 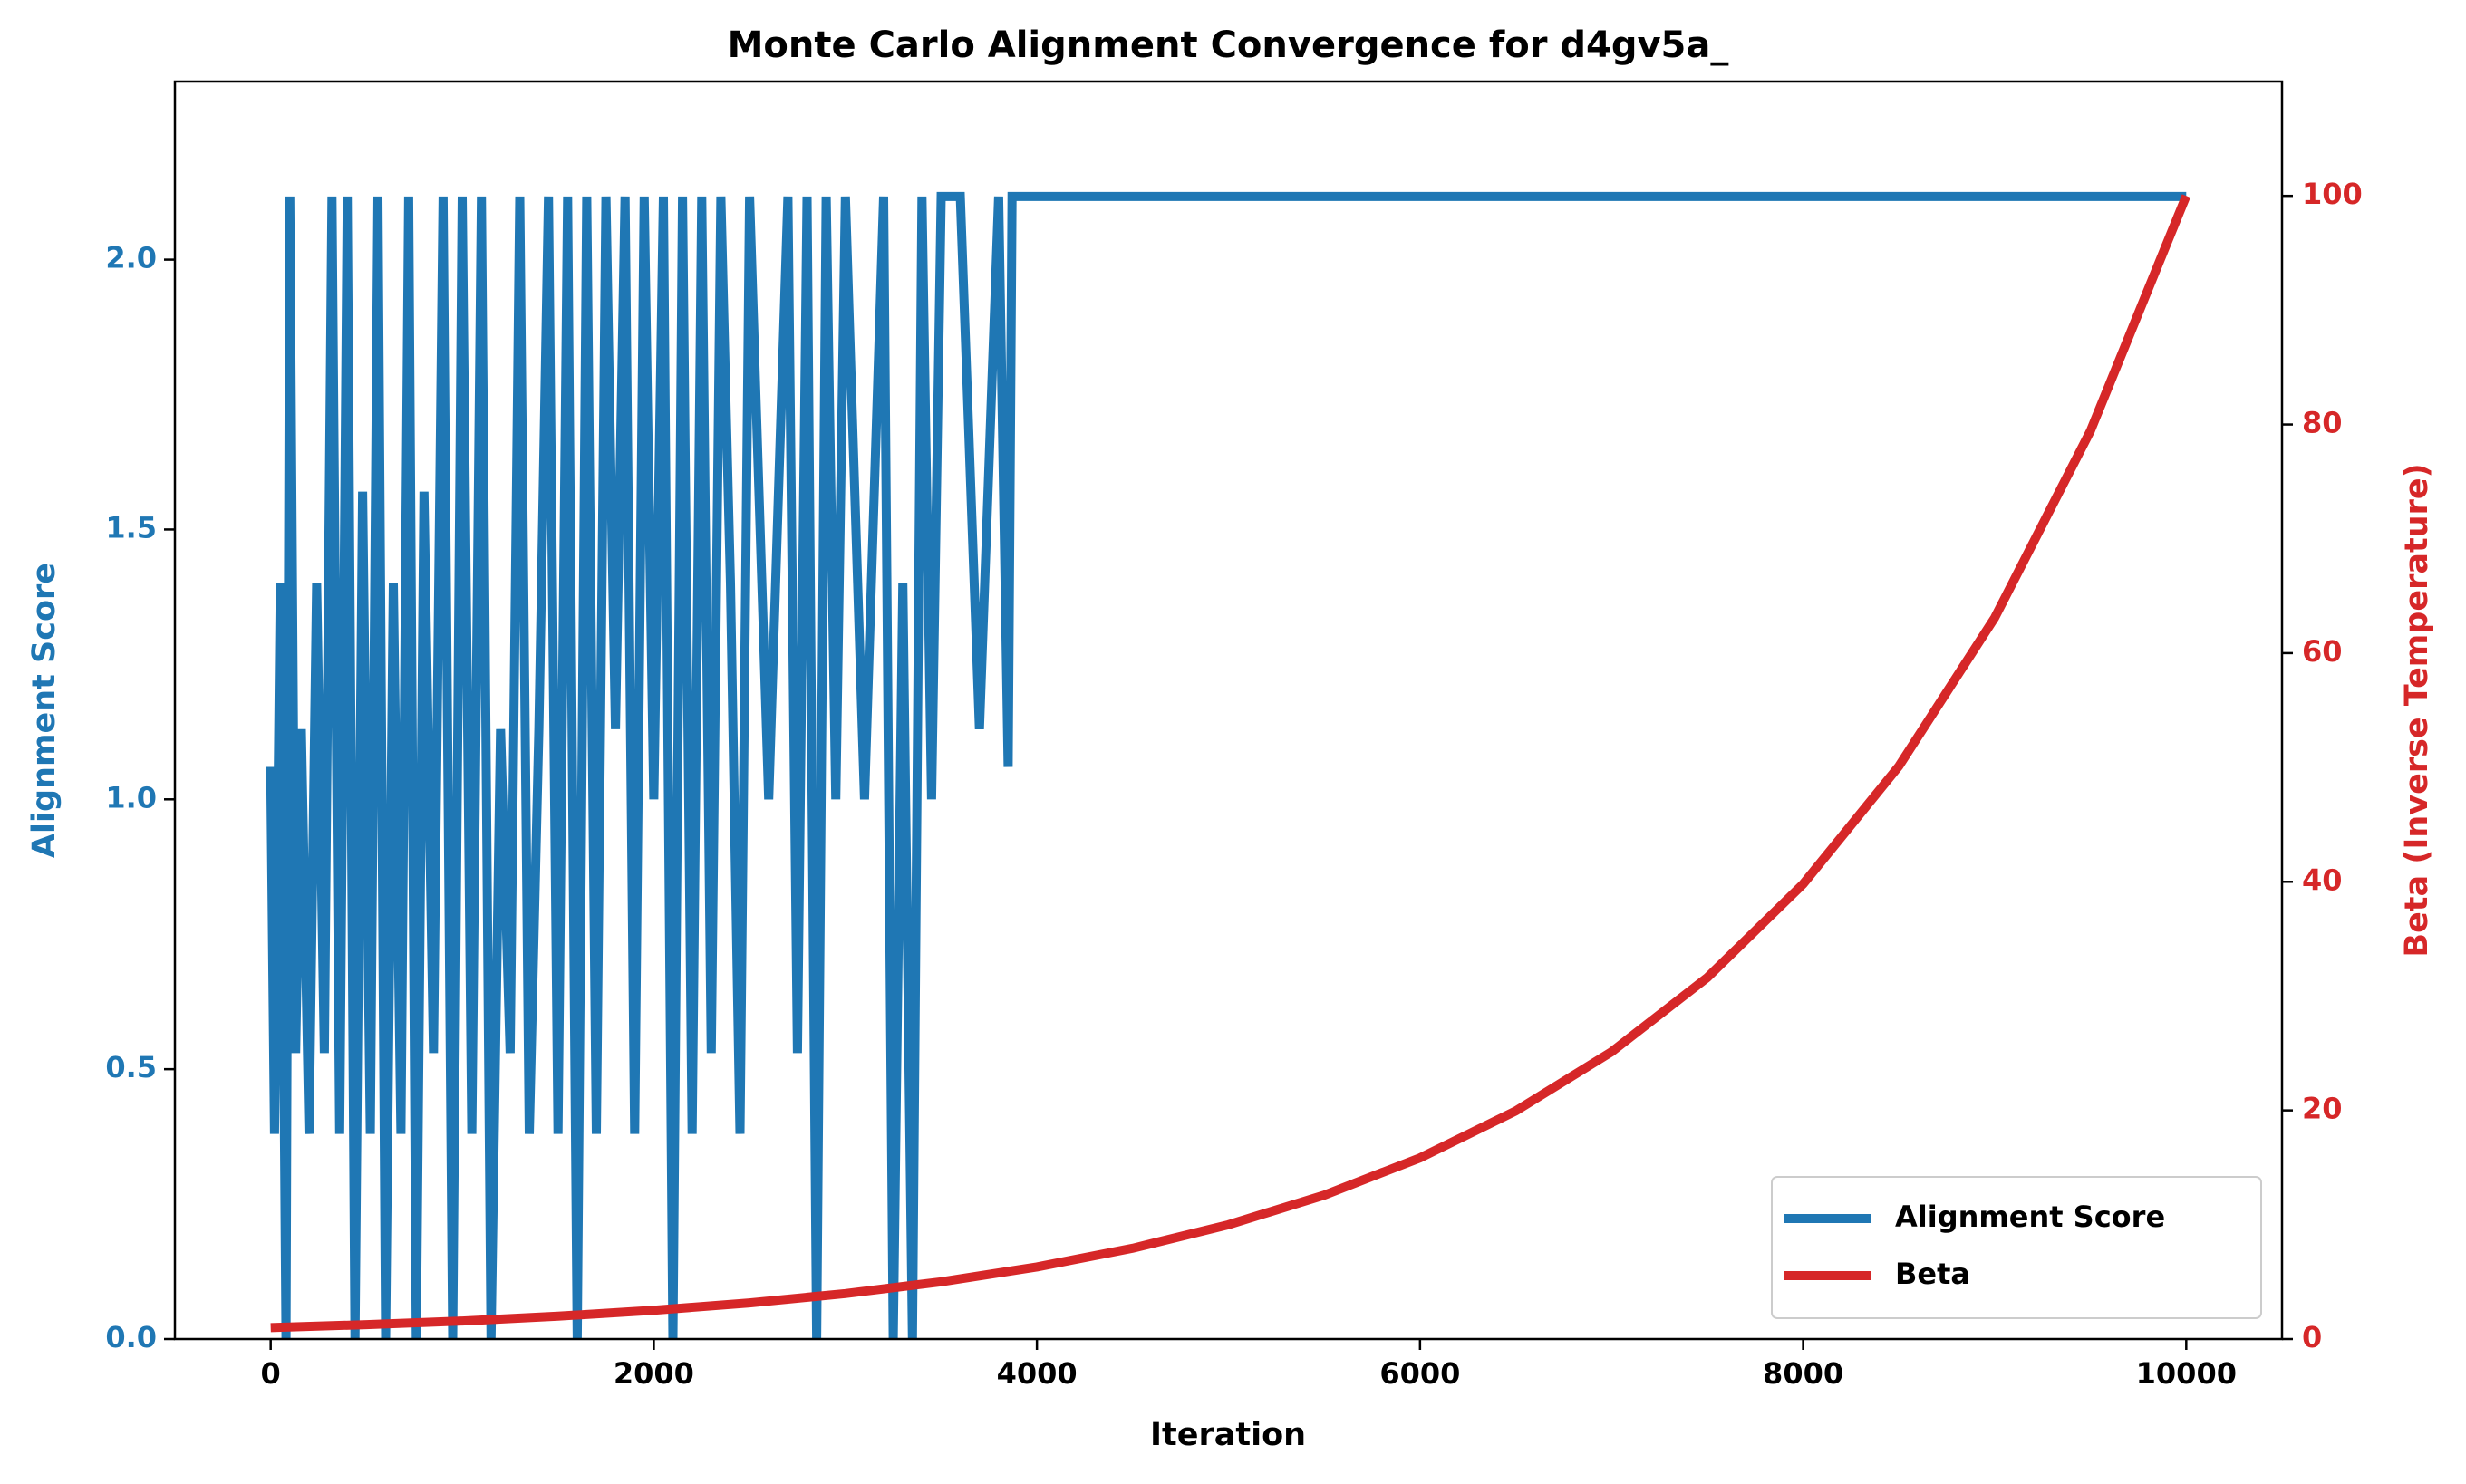 I want to click on x-tick-label: 10000, so click(x=2186, y=1374).